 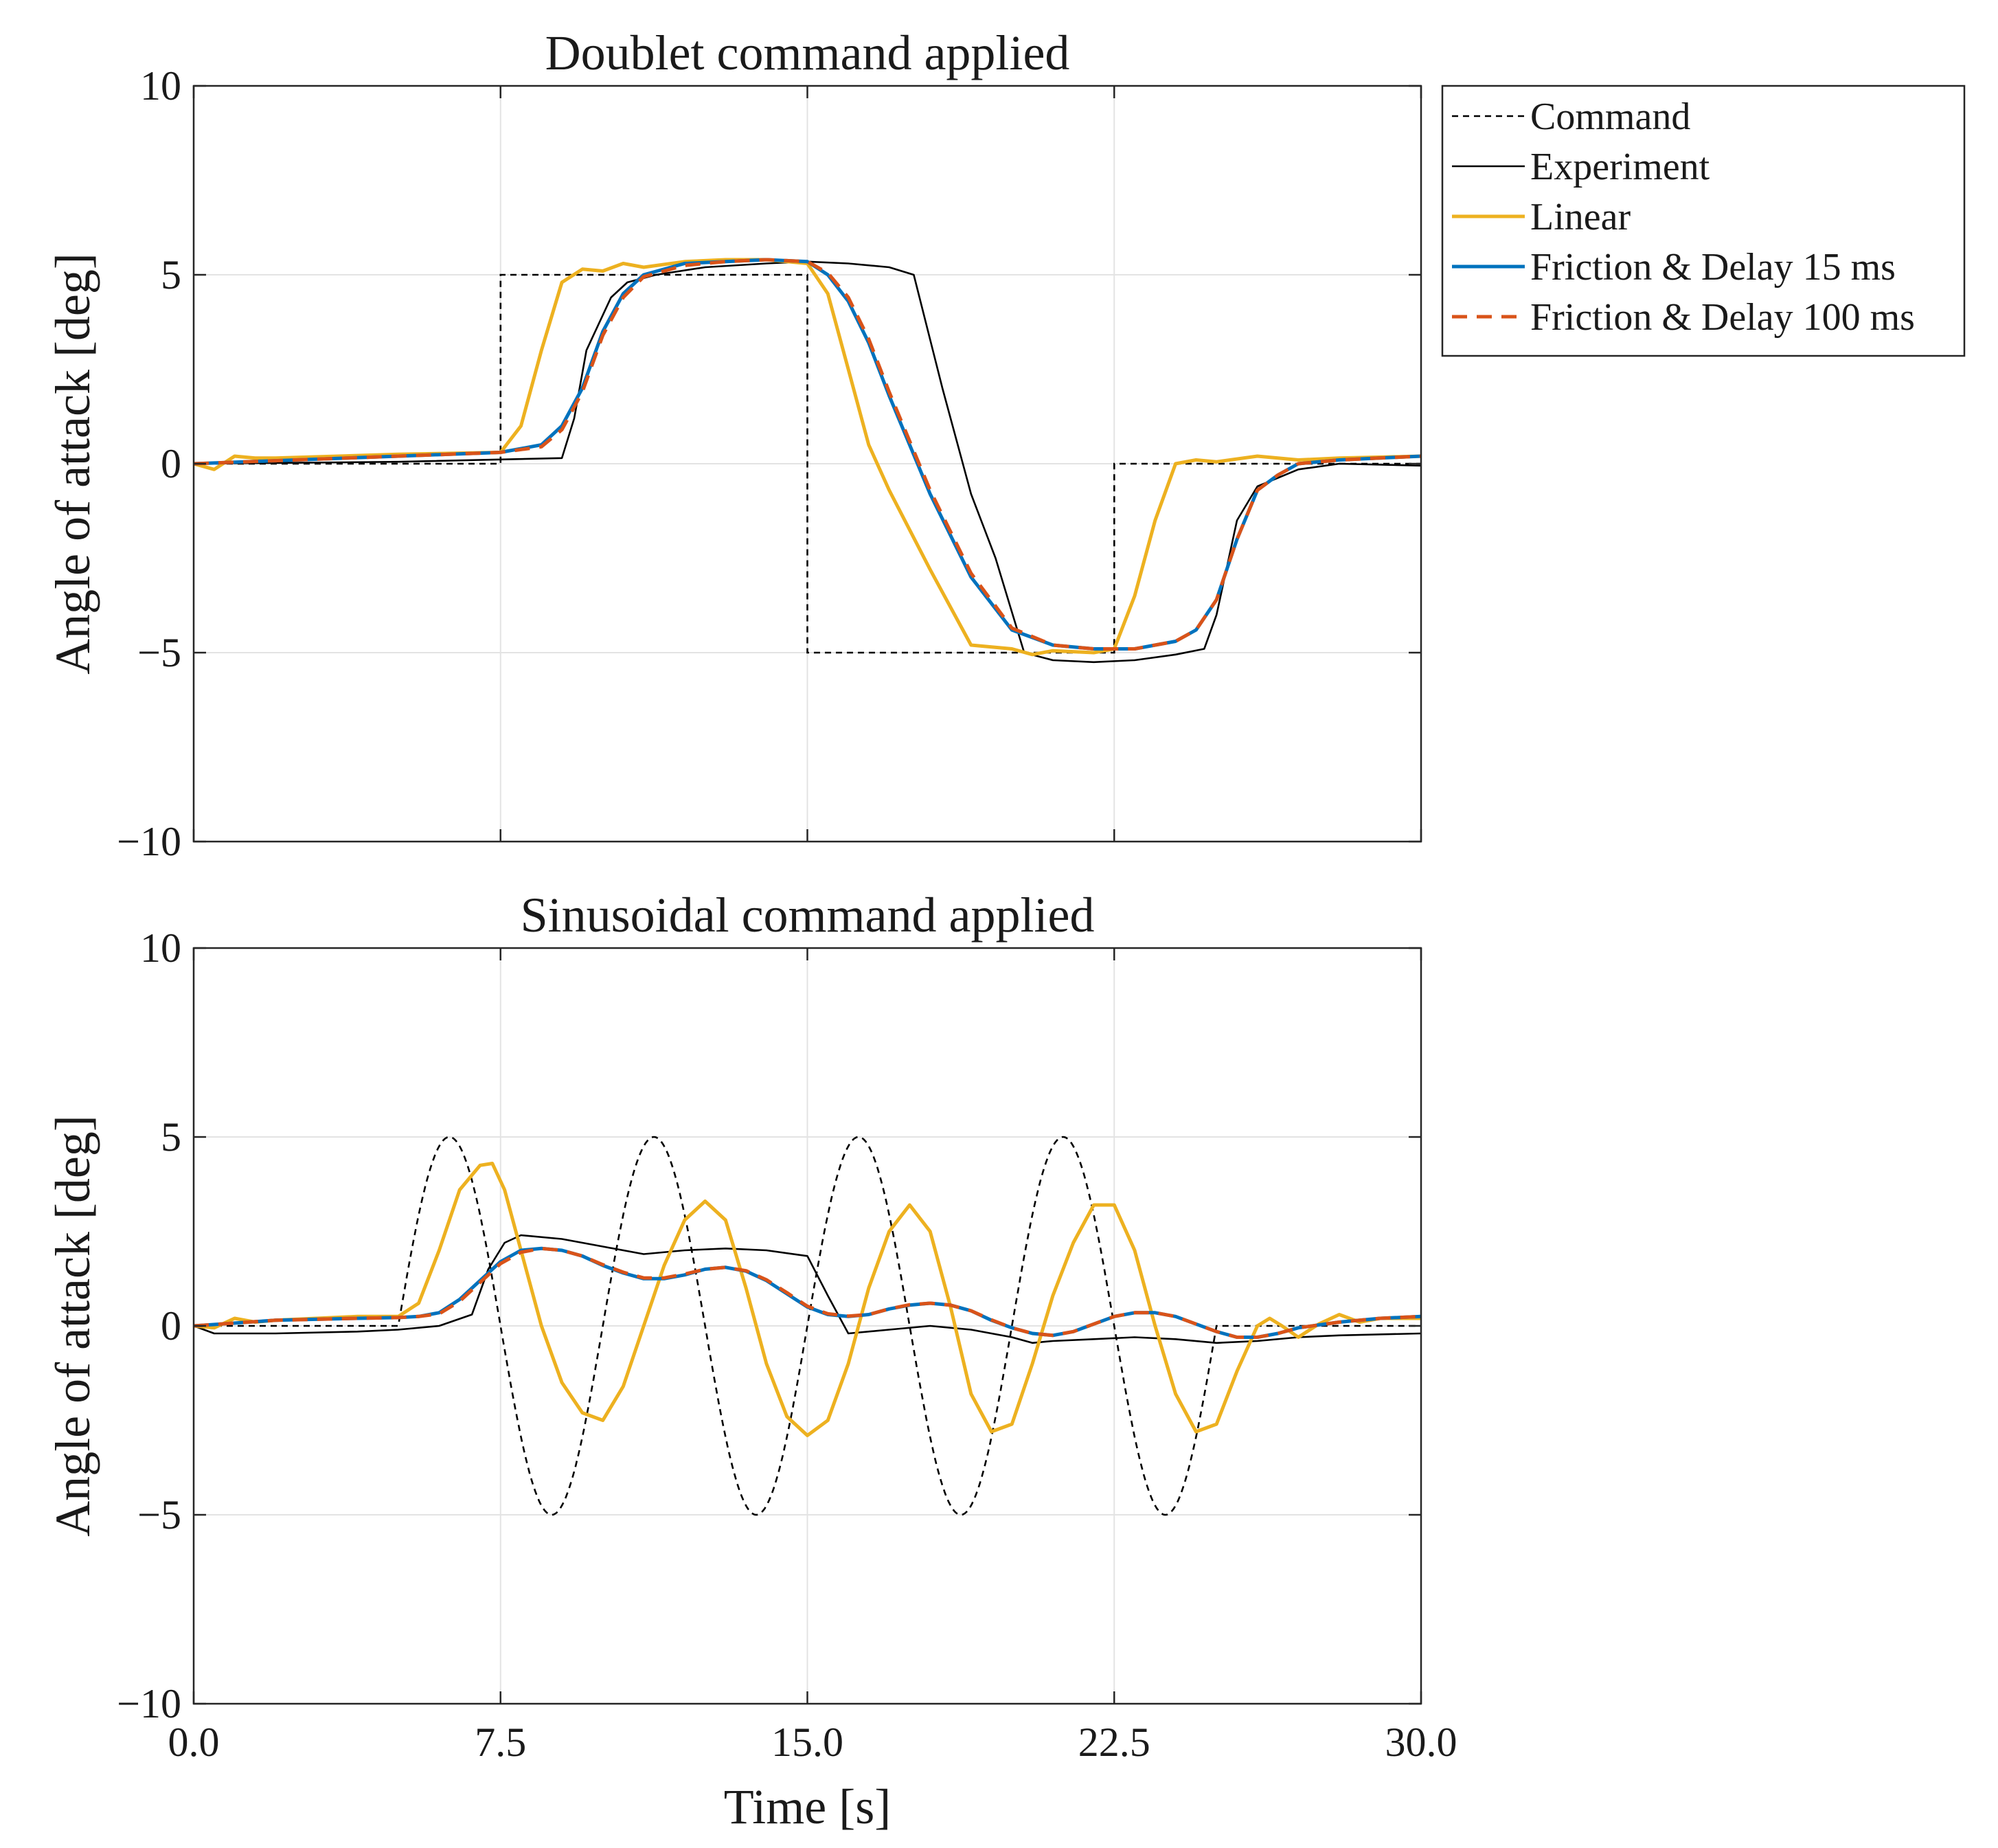 What do you see at coordinates (808, 915) in the screenshot?
I see `chart-title: Sinusoidal command applied` at bounding box center [808, 915].